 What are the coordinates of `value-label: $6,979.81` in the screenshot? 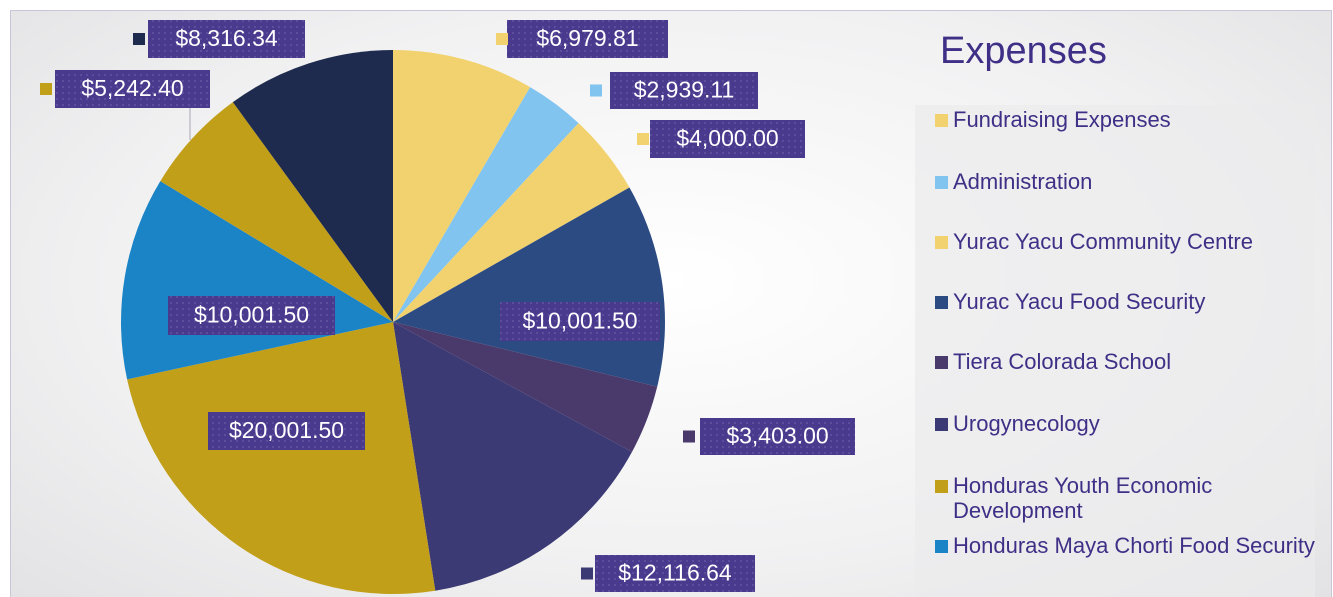 It's located at (587, 38).